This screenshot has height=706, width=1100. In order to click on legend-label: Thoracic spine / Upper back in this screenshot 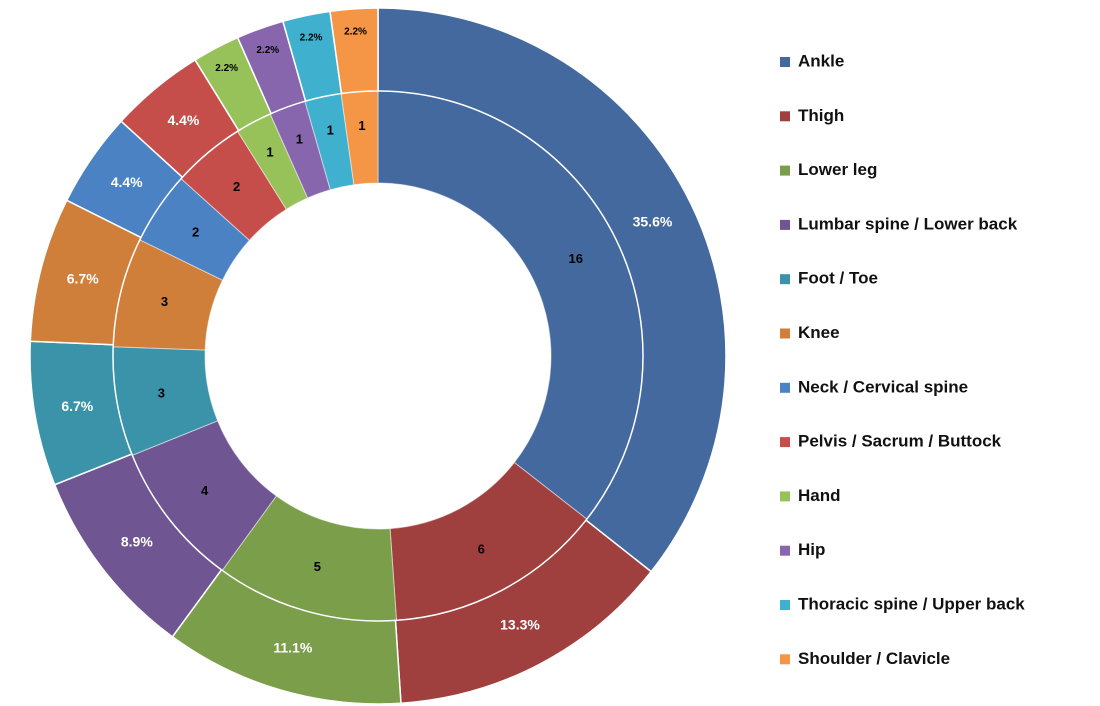, I will do `click(911, 603)`.